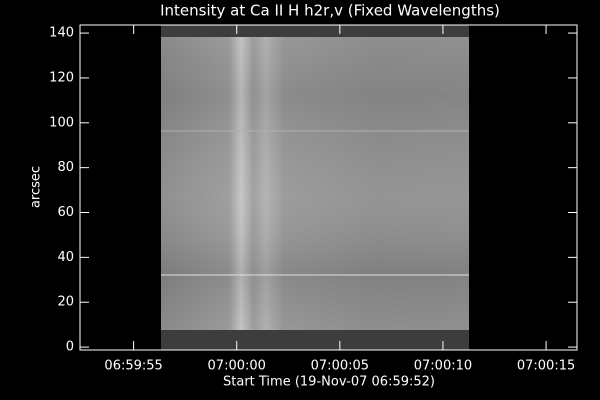  Describe the element at coordinates (36, 187) in the screenshot. I see `y-axis-title: arcsec` at that location.